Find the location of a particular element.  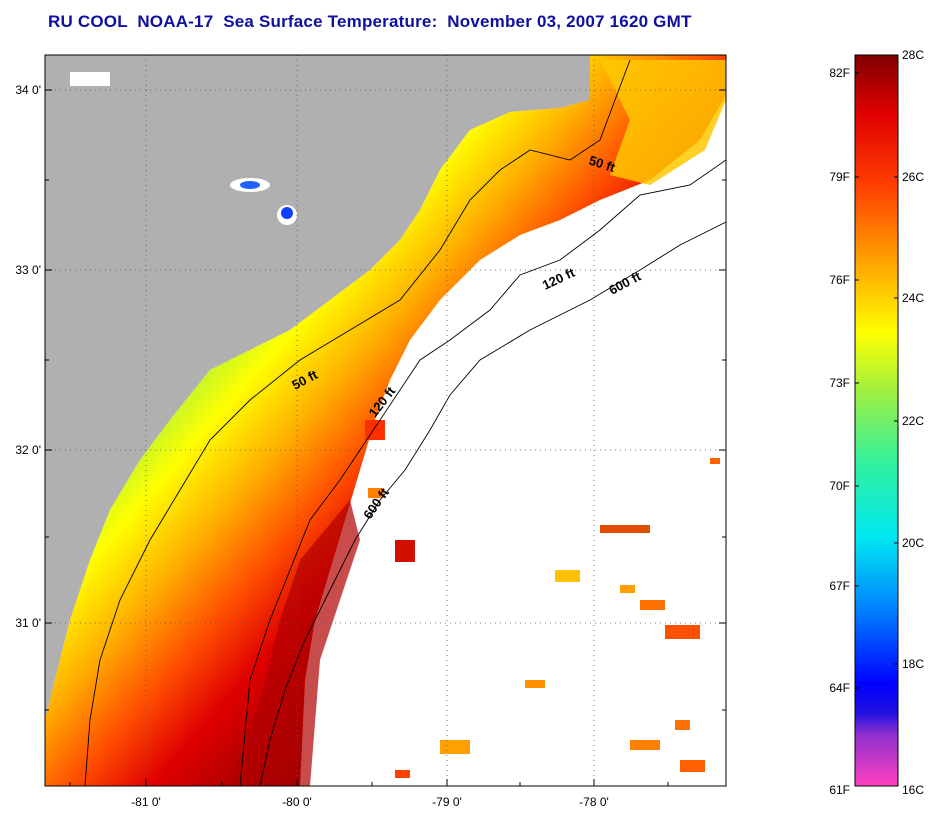

lon-label-78: -78 0' is located at coordinates (594, 802).